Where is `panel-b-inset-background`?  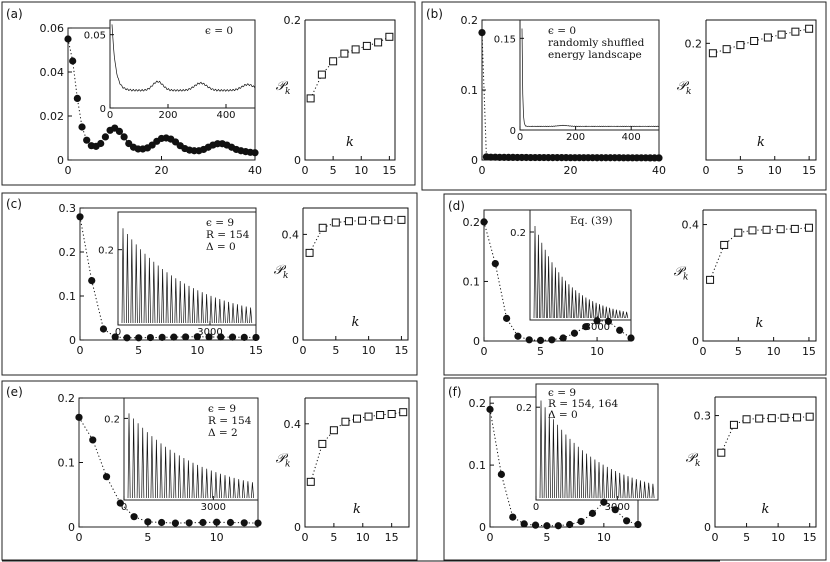
panel-b-inset-background is located at coordinates (589, 75).